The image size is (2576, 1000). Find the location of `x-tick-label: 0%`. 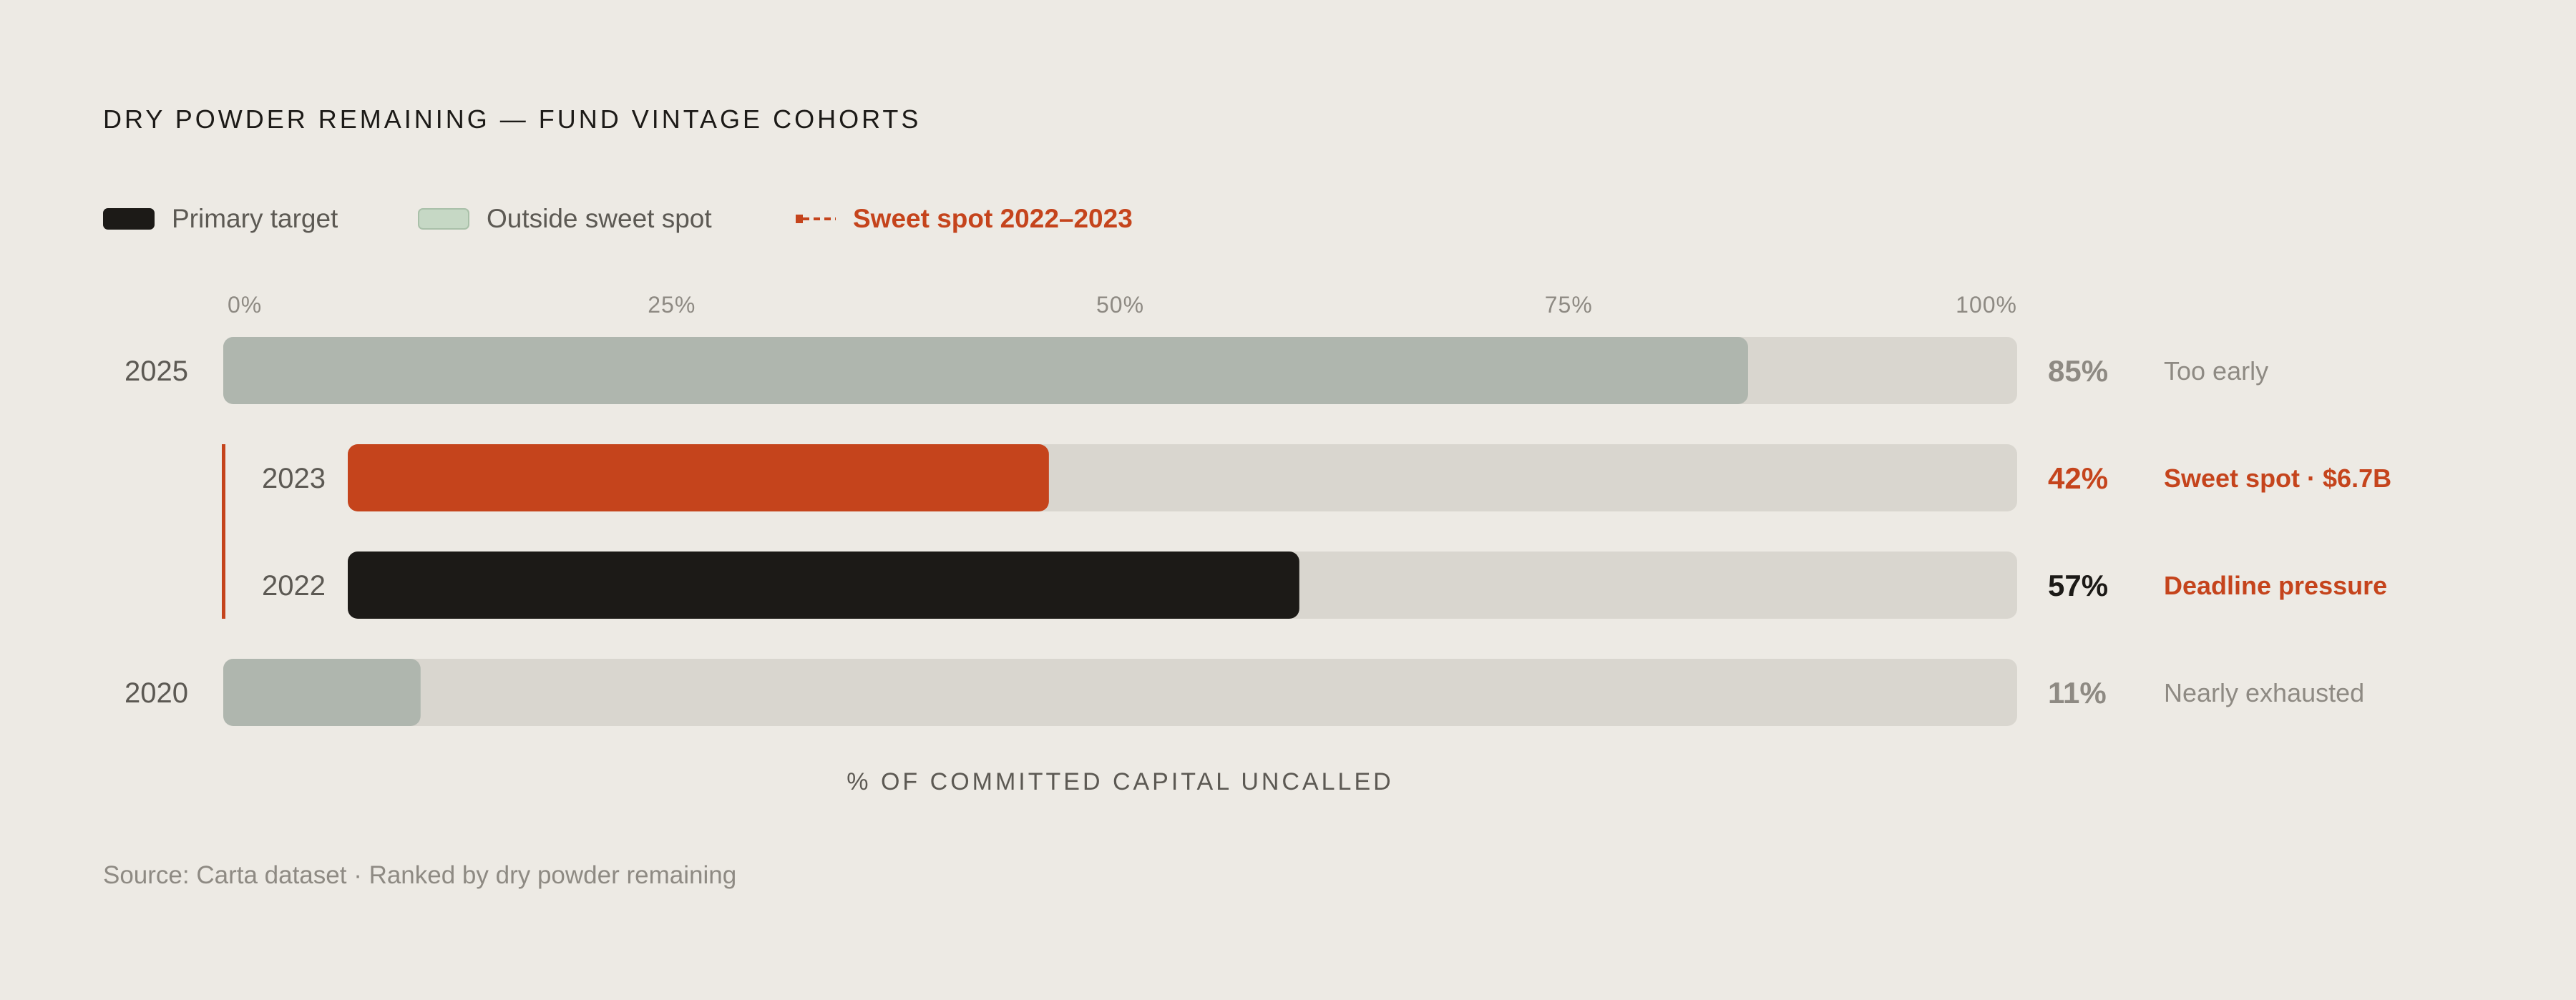

x-tick-label: 0% is located at coordinates (245, 305).